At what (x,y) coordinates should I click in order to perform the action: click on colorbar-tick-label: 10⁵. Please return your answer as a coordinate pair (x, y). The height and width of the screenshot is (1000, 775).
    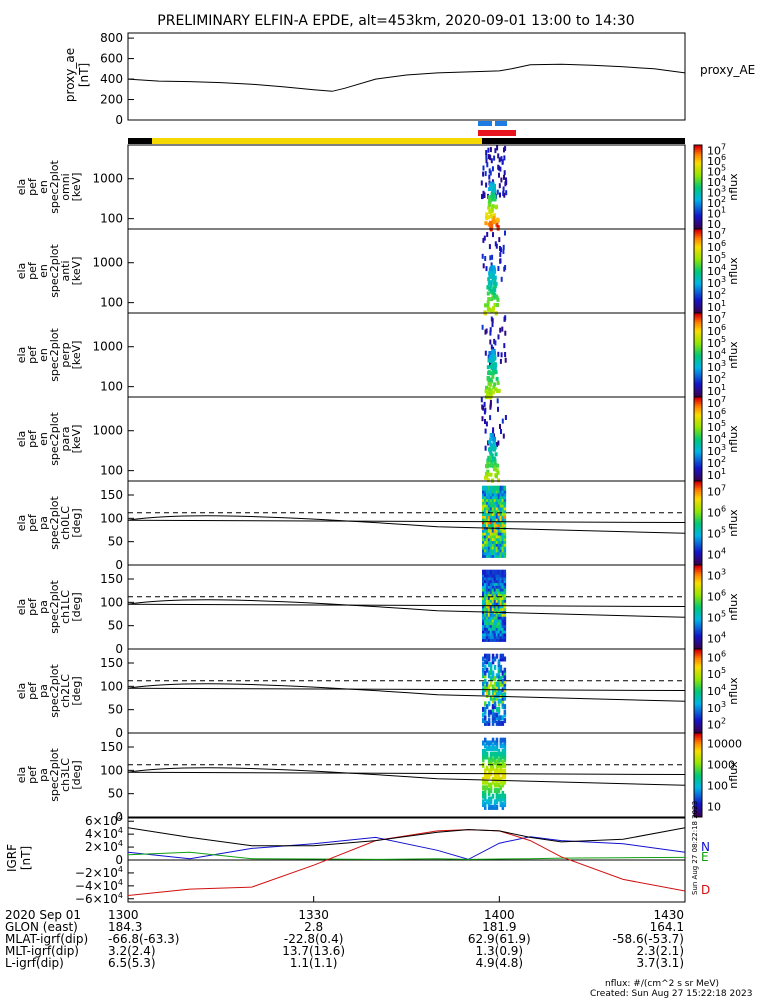
    Looking at the image, I should click on (716, 258).